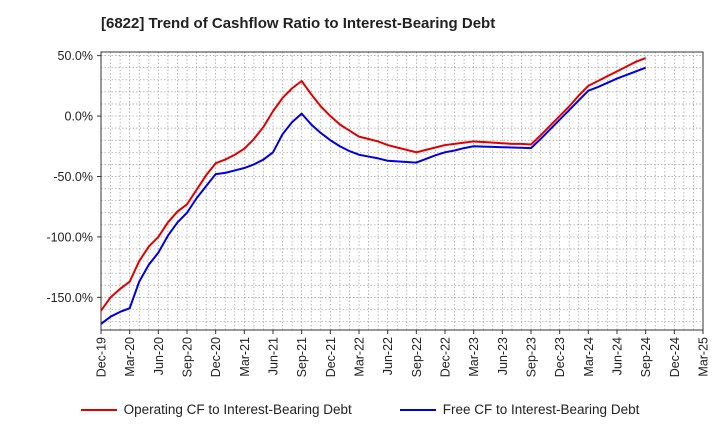 This screenshot has height=440, width=720. I want to click on x-tick-label: Jun-22, so click(388, 356).